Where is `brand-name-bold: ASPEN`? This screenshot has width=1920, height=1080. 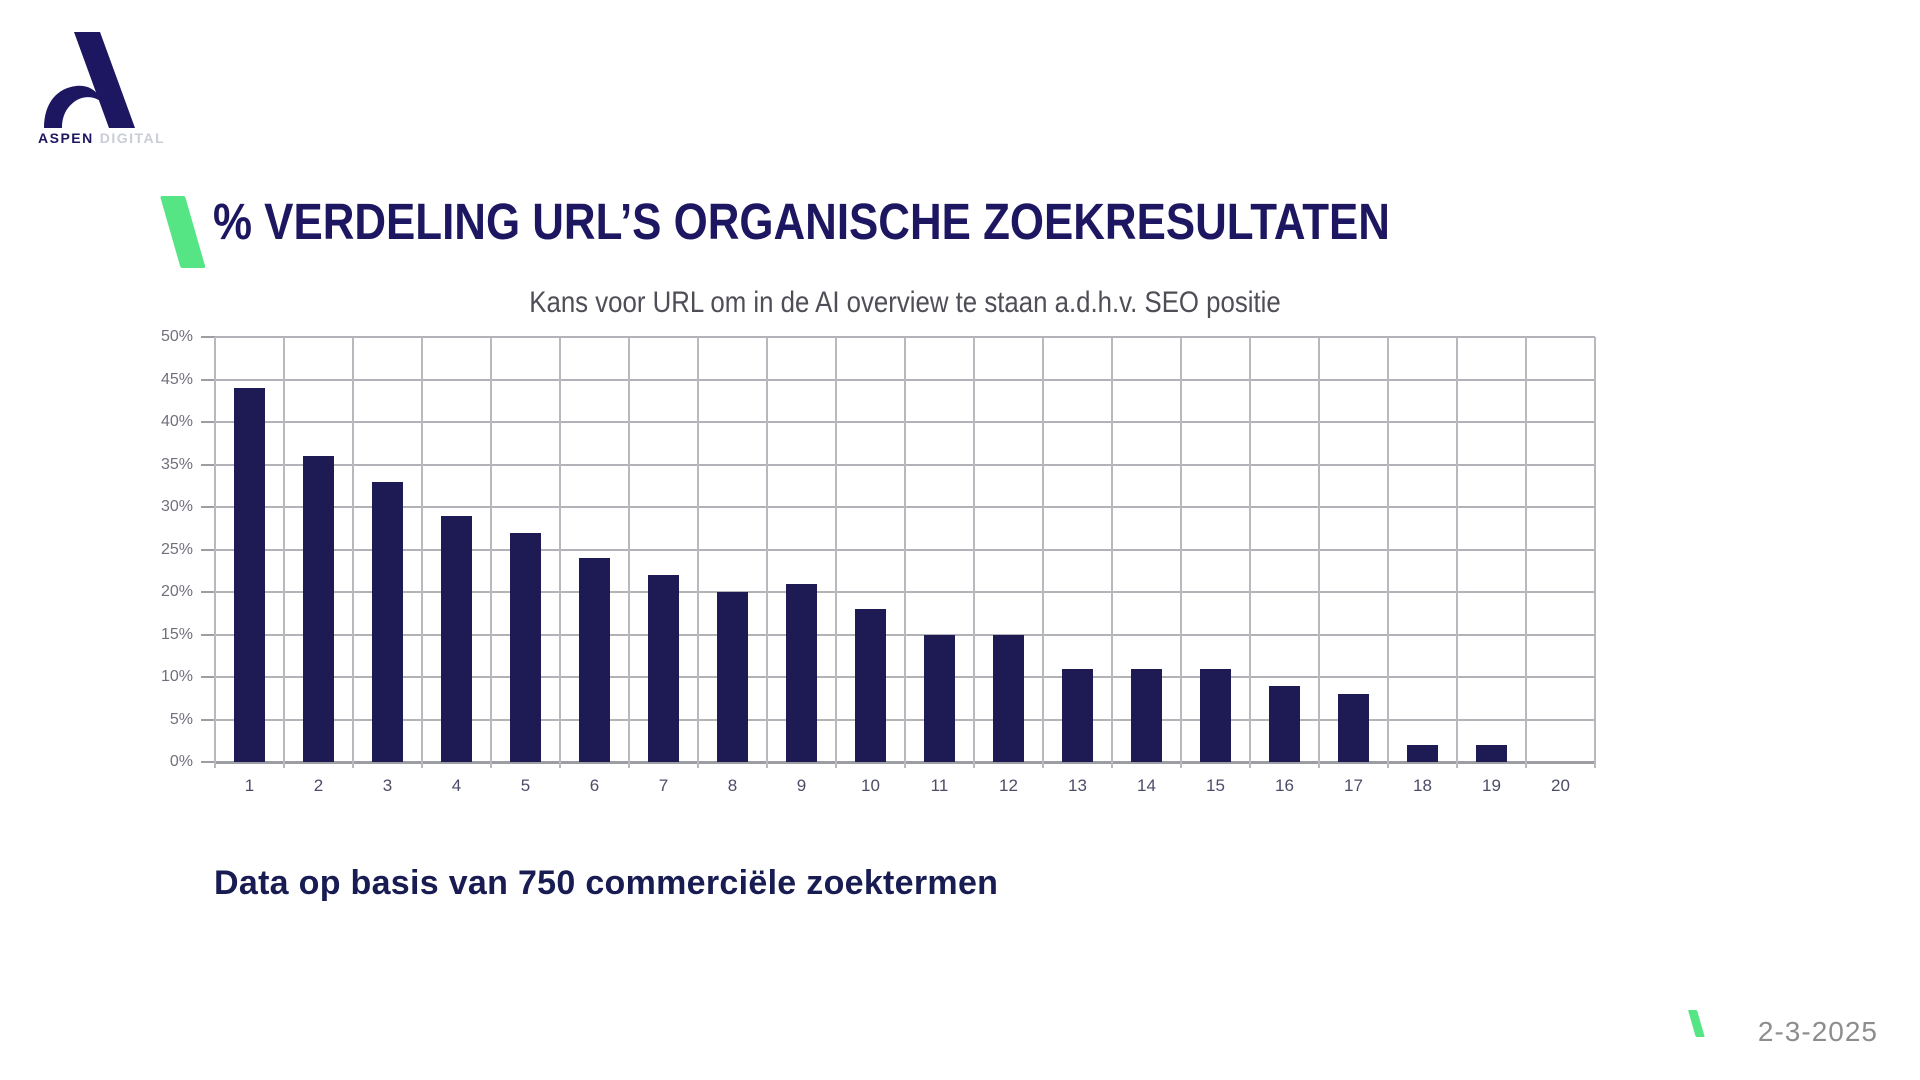
brand-name-bold: ASPEN is located at coordinates (66, 138).